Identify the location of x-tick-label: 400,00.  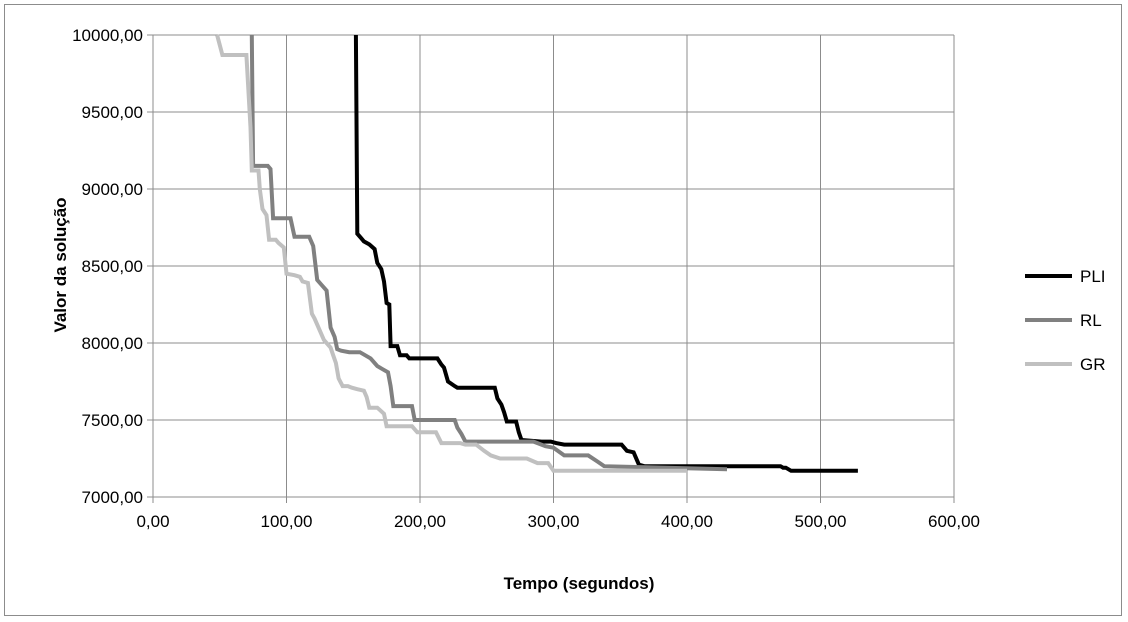
(687, 521).